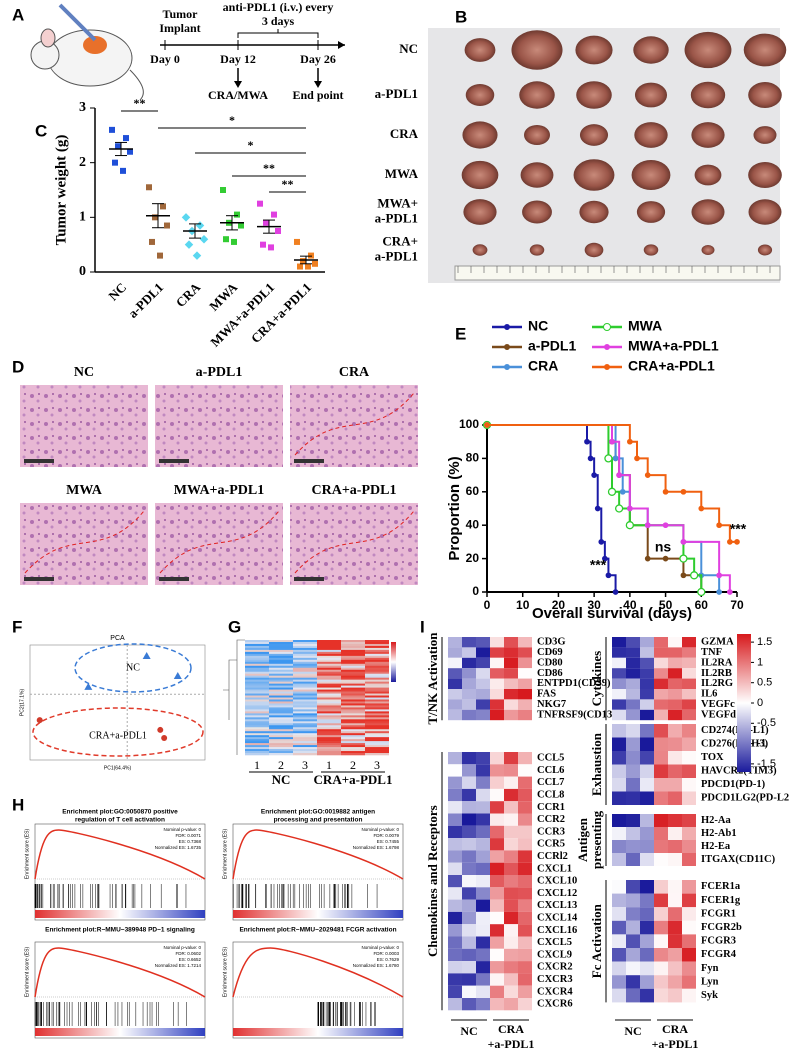 The width and height of the screenshot is (789, 1059). What do you see at coordinates (117, 702) in the screenshot?
I see `plot-frame` at bounding box center [117, 702].